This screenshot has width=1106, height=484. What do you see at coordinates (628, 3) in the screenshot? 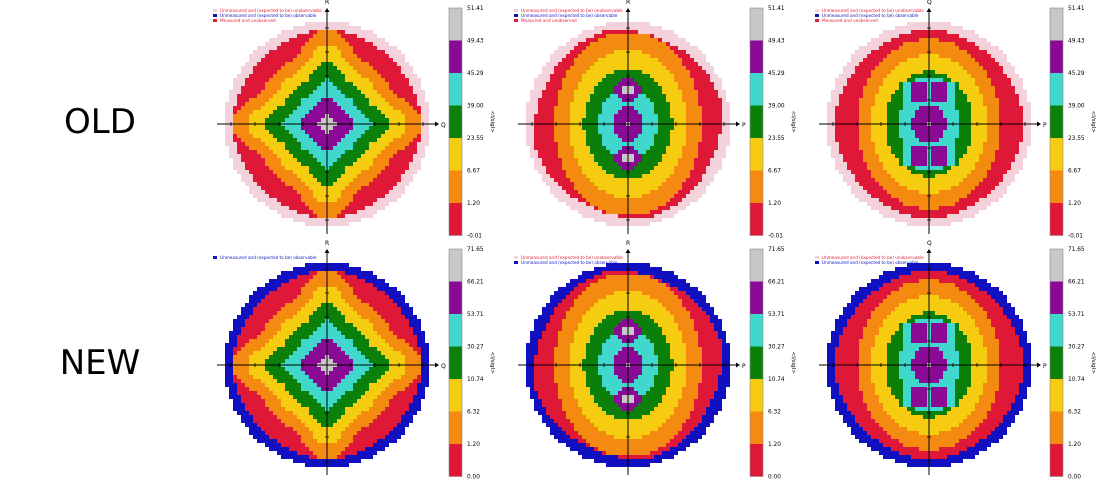
I see `vertical-axis-label: R` at bounding box center [628, 3].